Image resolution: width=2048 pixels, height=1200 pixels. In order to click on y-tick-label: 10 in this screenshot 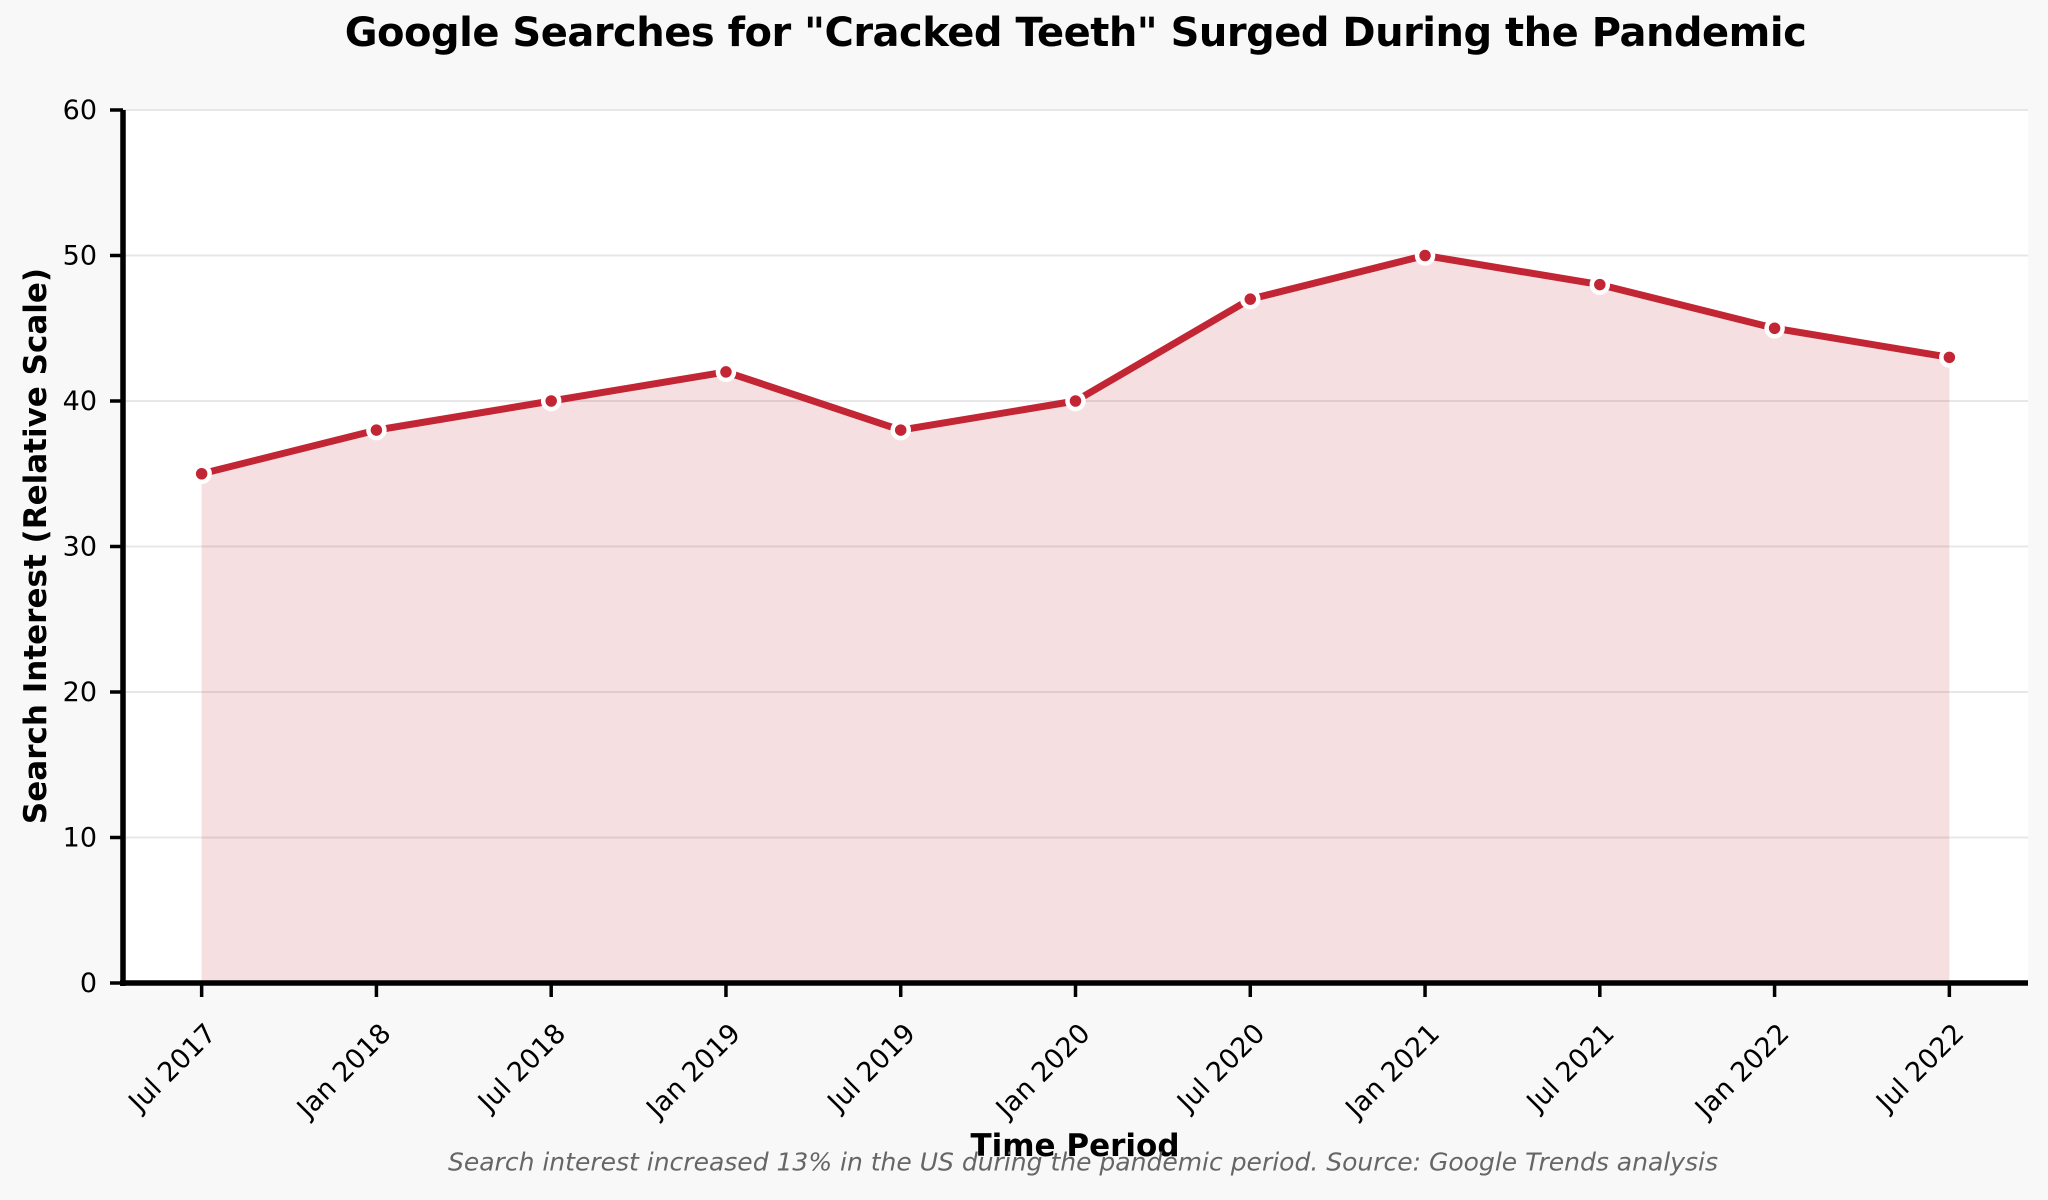, I will do `click(80, 838)`.